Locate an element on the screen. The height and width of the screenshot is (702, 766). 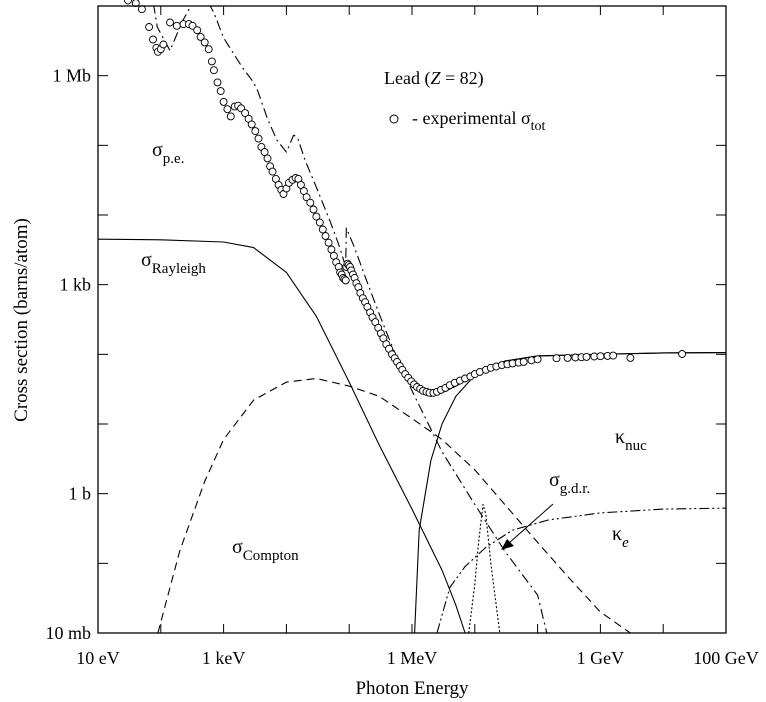
series-label-ke: κe is located at coordinates (620, 537).